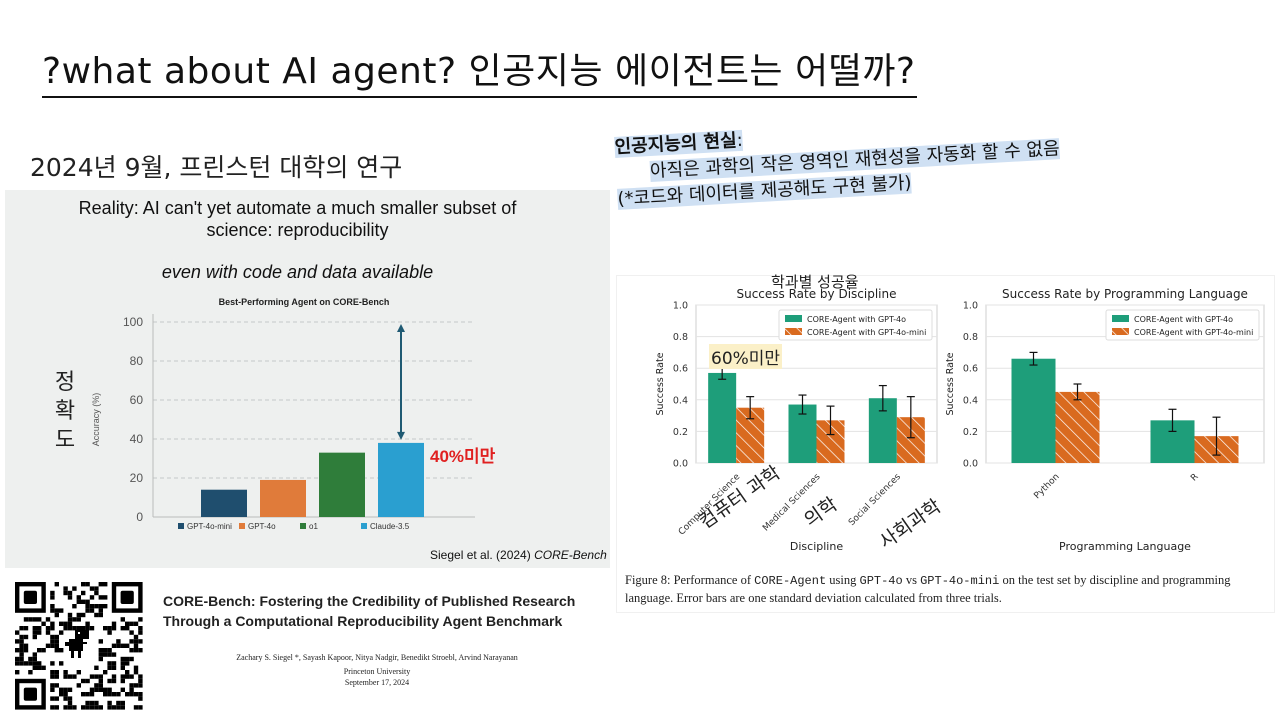 This screenshot has width=1280, height=720. What do you see at coordinates (209, 526) in the screenshot?
I see `chart1-legend-label: GPT-4o-mini` at bounding box center [209, 526].